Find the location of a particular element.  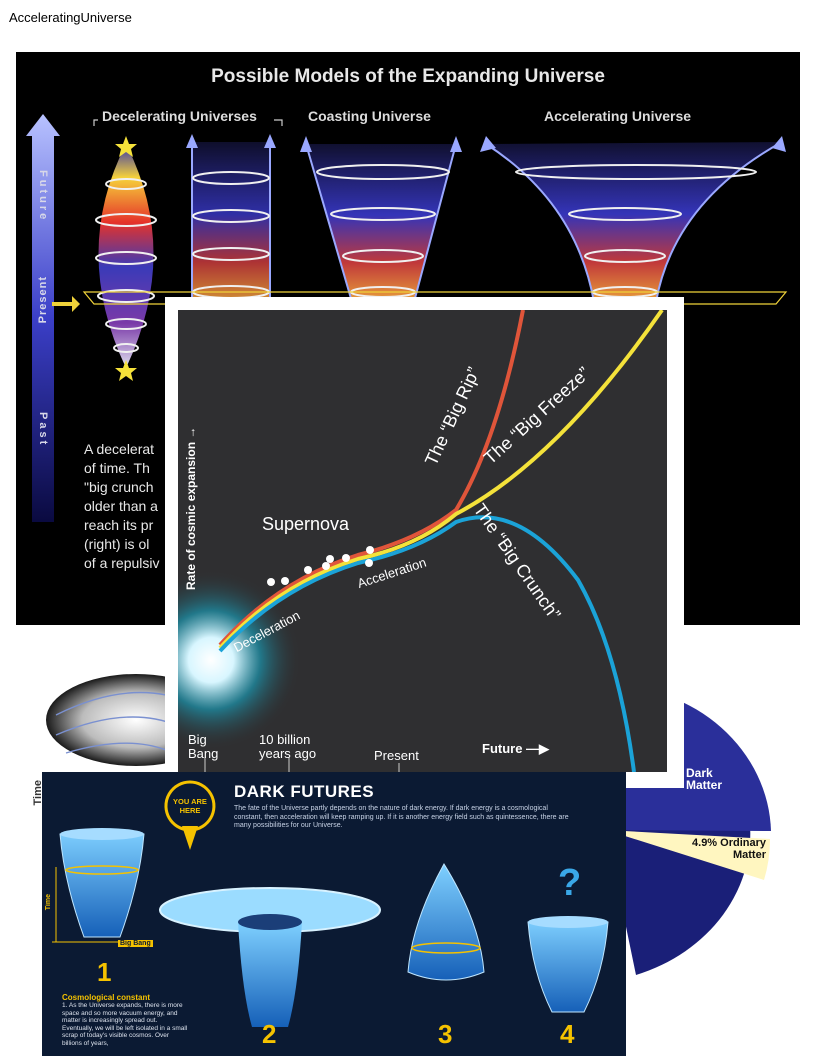

you-are-here-badge: YOU ARE HERE is located at coordinates (190, 806).